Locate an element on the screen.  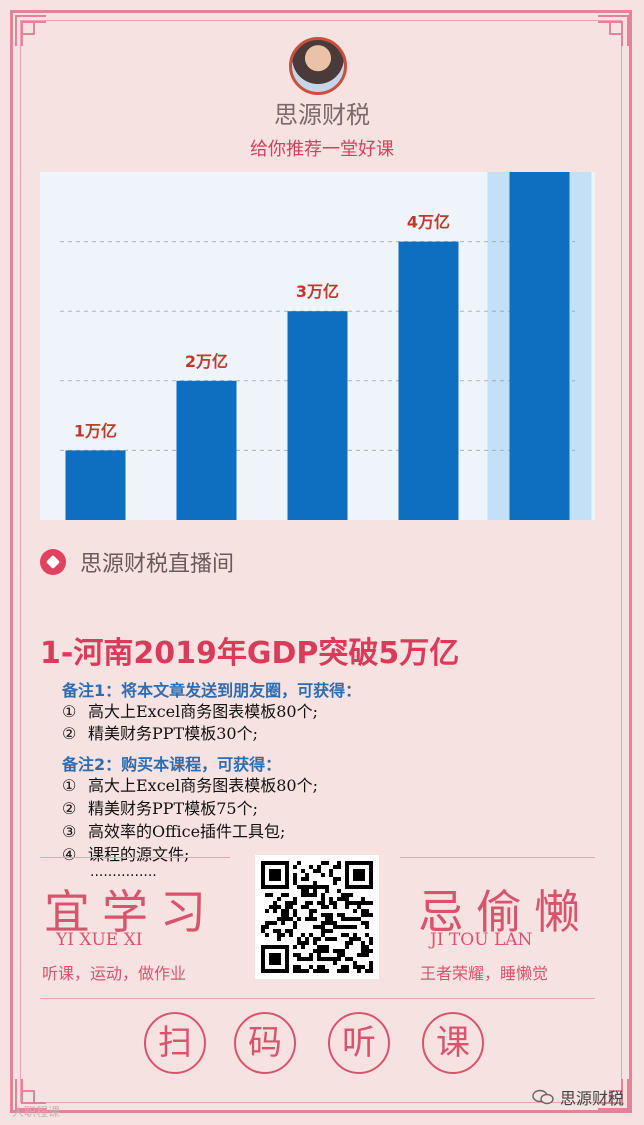
right-pinyin: JI TOU LAN is located at coordinates (481, 940).